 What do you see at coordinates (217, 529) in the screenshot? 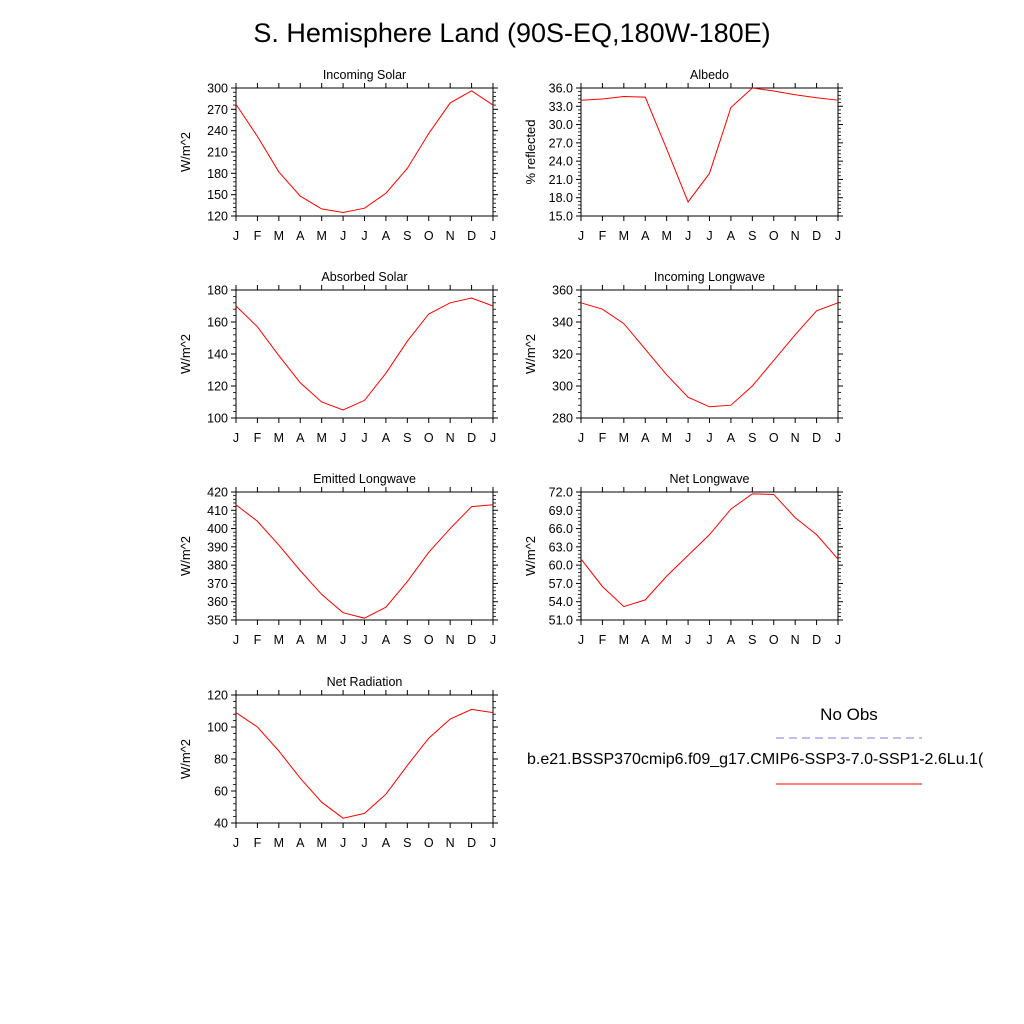
I see `y-tick-label: 400` at bounding box center [217, 529].